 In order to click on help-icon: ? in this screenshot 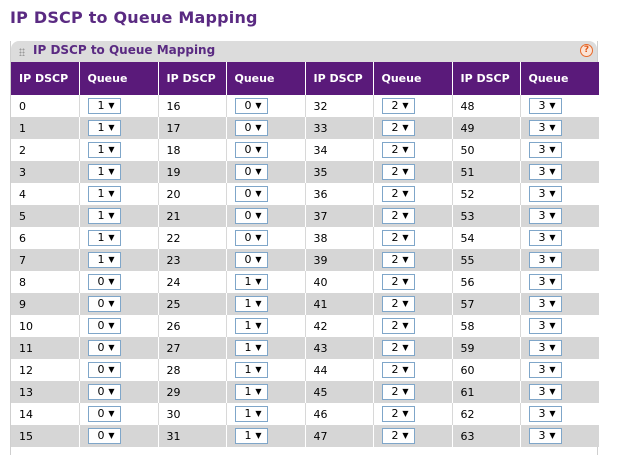, I will do `click(586, 50)`.